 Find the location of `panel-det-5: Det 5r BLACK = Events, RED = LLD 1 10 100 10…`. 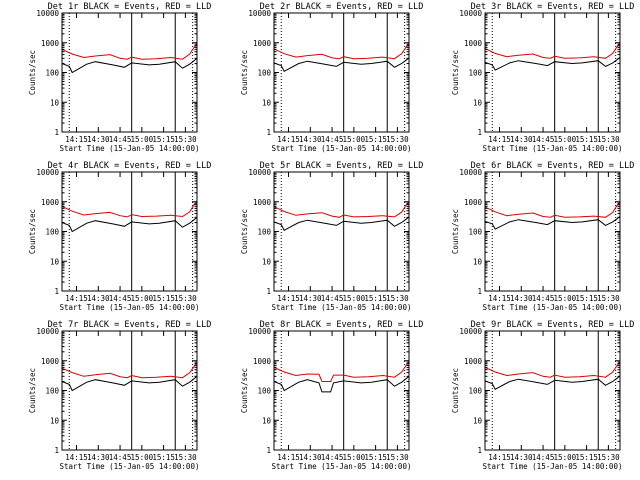

panel-det-5: Det 5r BLACK = Events, RED = LLD 1 10 100 10… is located at coordinates (331, 236).